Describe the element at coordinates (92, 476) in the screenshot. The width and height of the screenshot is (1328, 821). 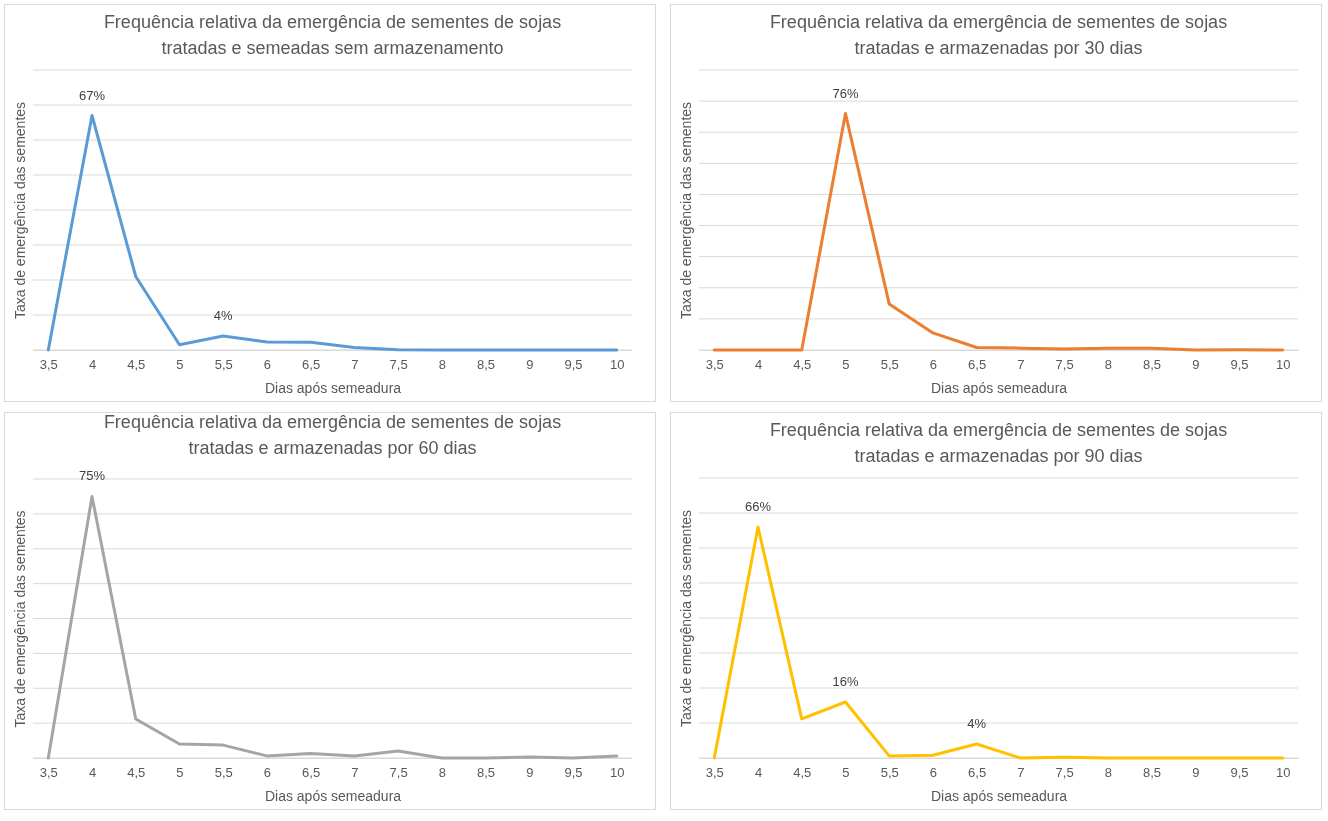
I see `data-label: 75%` at that location.